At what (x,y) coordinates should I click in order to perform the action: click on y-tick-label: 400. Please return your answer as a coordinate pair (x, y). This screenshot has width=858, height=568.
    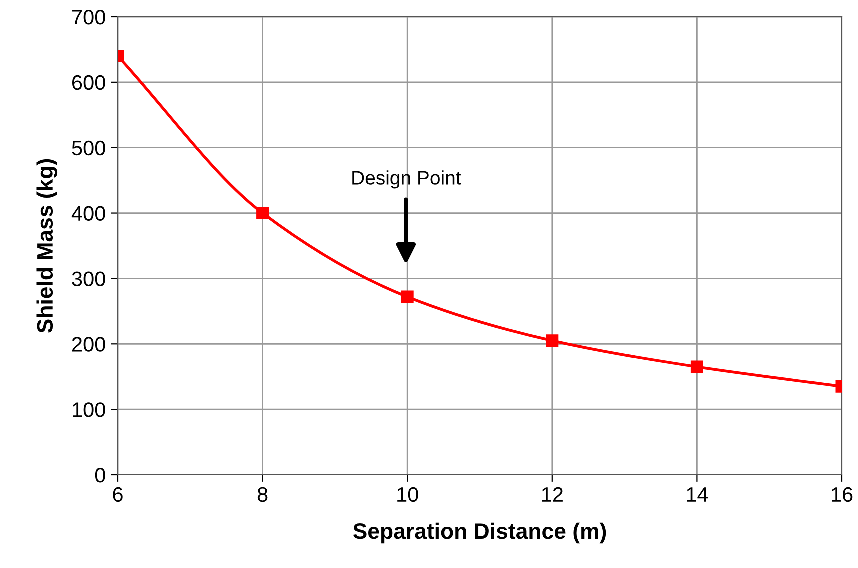
    Looking at the image, I should click on (89, 214).